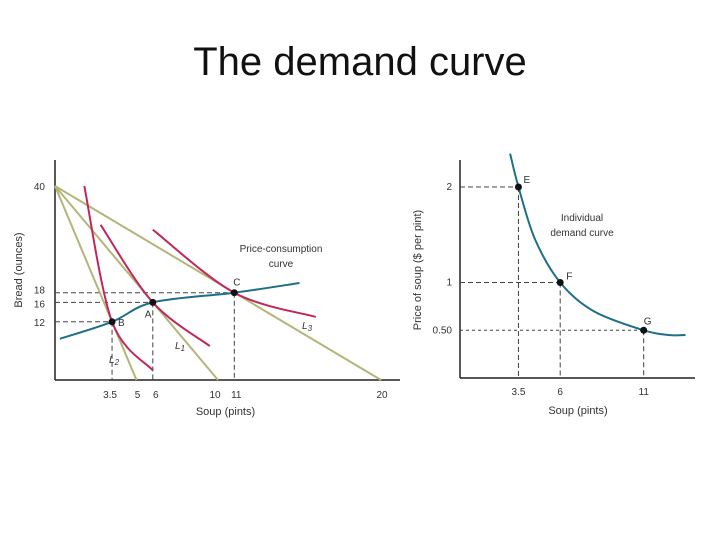 The height and width of the screenshot is (540, 720). Describe the element at coordinates (560, 282) in the screenshot. I see `point-f` at that location.